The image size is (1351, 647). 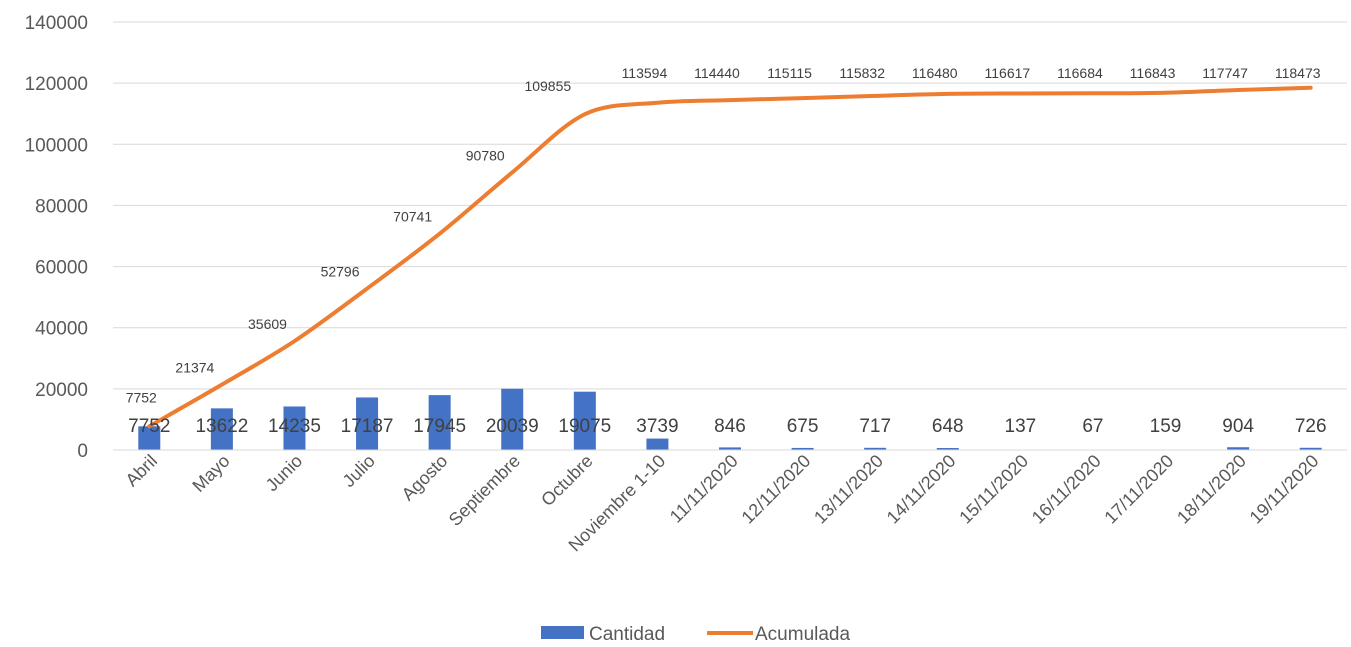 What do you see at coordinates (412, 217) in the screenshot?
I see `line-data-label: 70741` at bounding box center [412, 217].